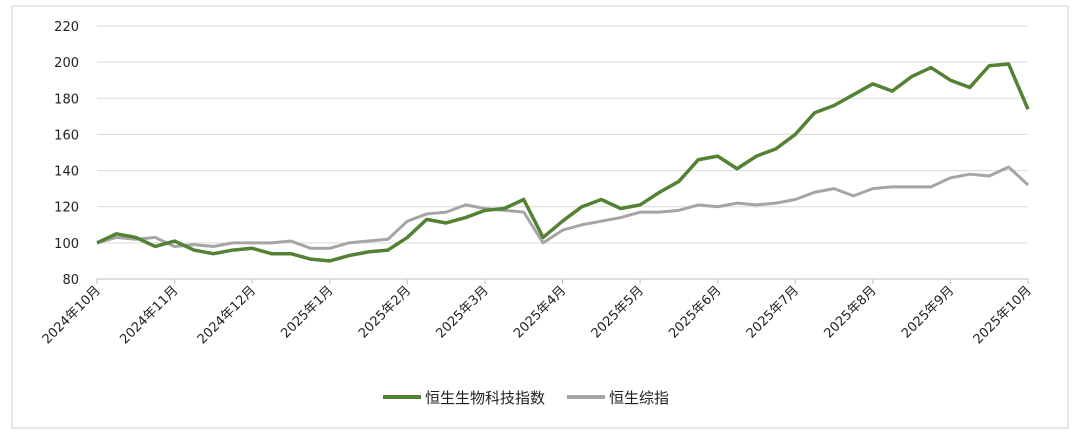 This screenshot has width=1080, height=443. Describe the element at coordinates (66, 172) in the screenshot. I see `y-tick-label: 140` at that location.